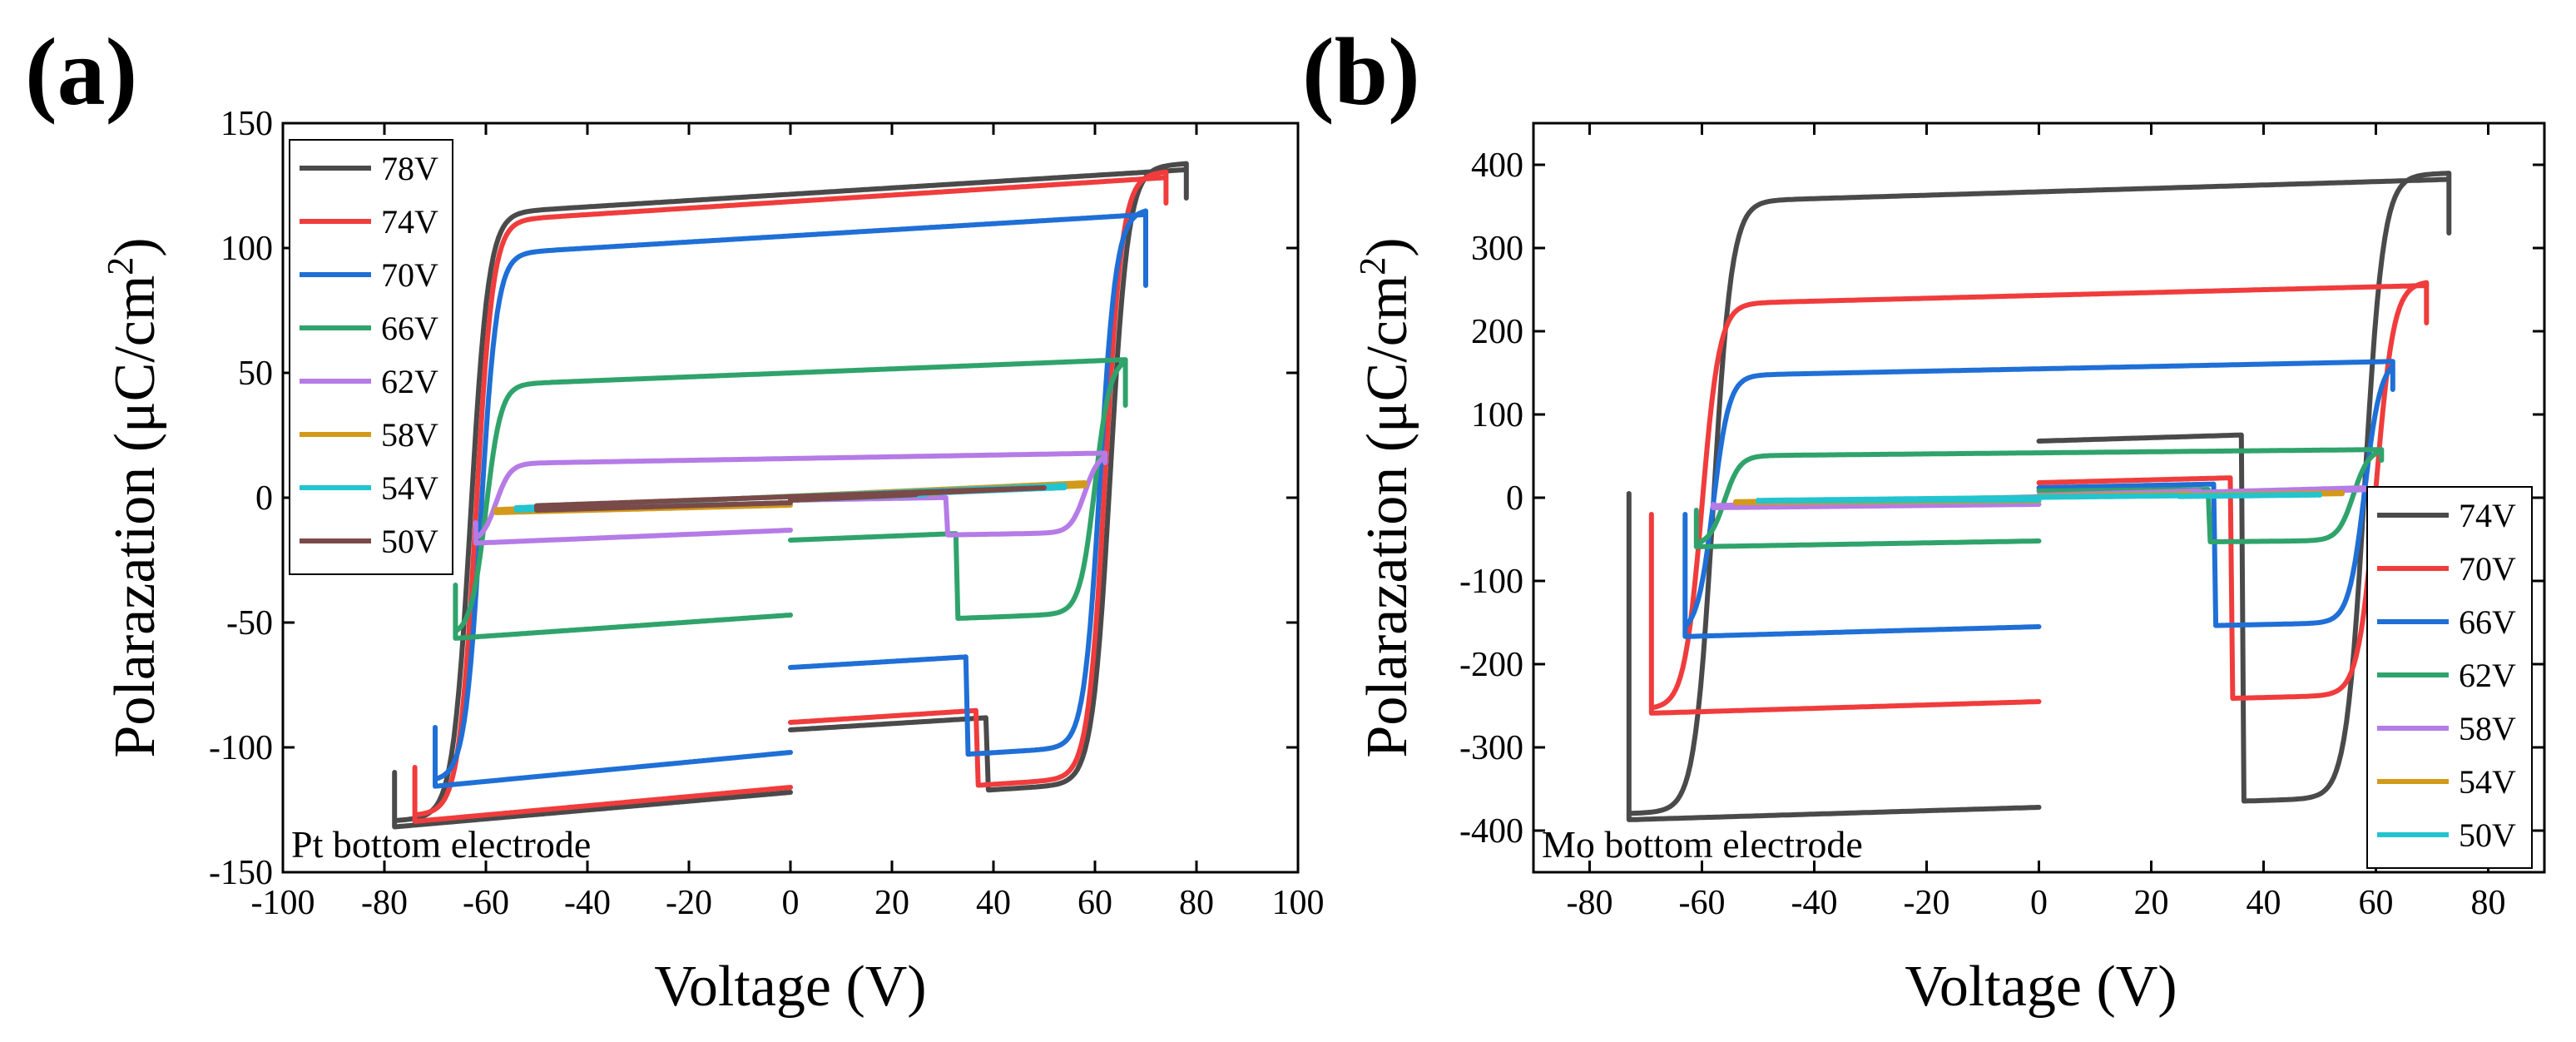  I want to click on y-tick-label: -150, so click(241, 873).